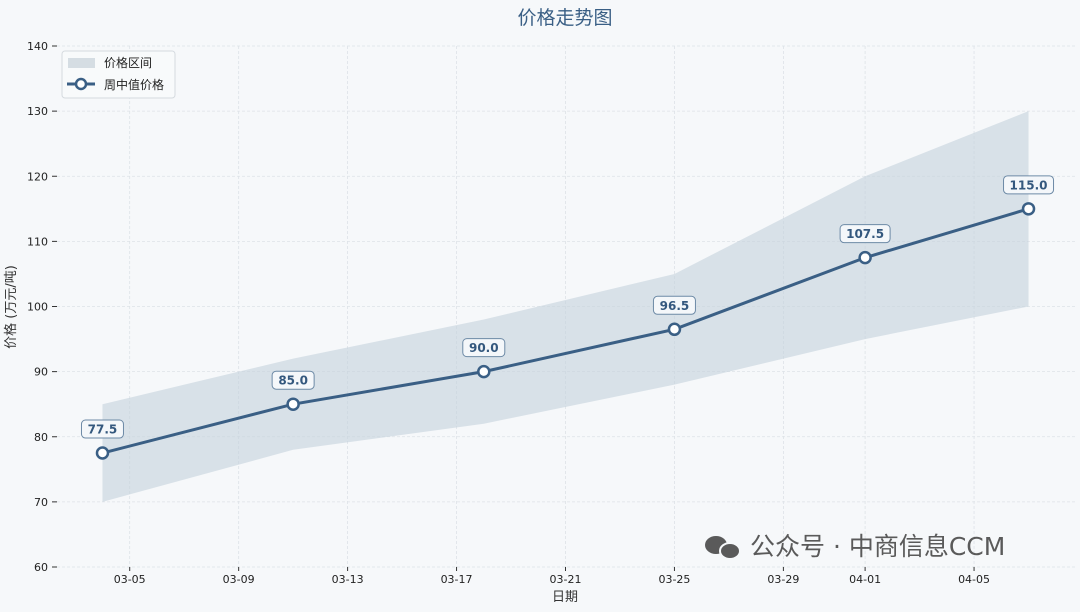 This screenshot has width=1080, height=612. I want to click on x-axis-label: 日期, so click(565, 597).